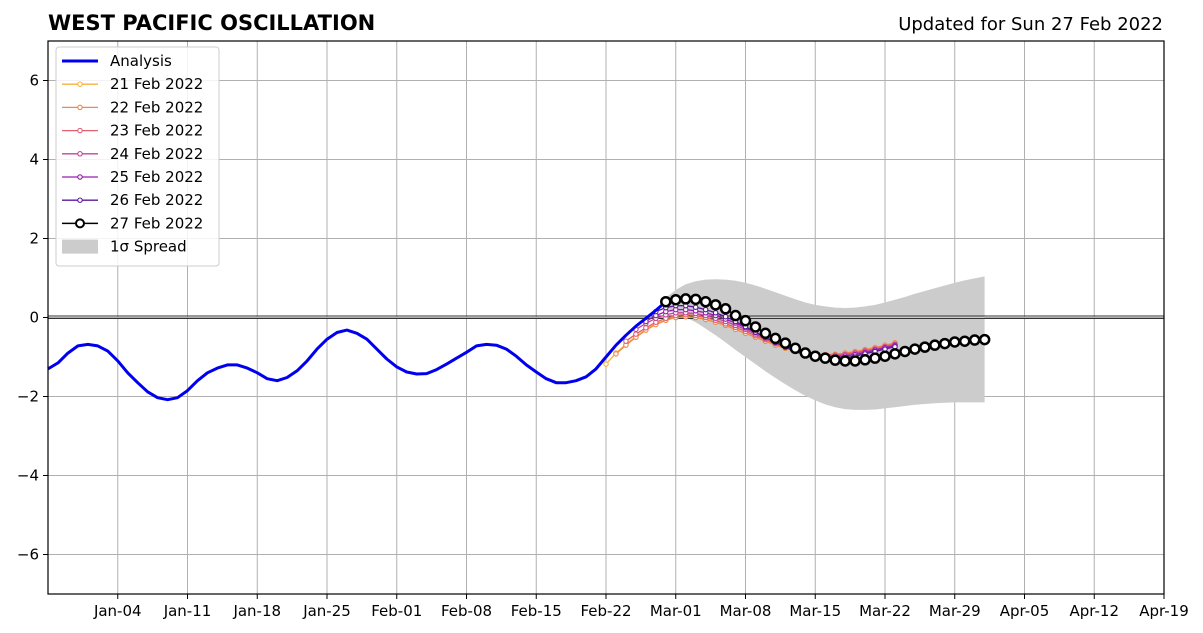 The image size is (1203, 633). What do you see at coordinates (955, 611) in the screenshot?
I see `x-tick-label: Mar-29` at bounding box center [955, 611].